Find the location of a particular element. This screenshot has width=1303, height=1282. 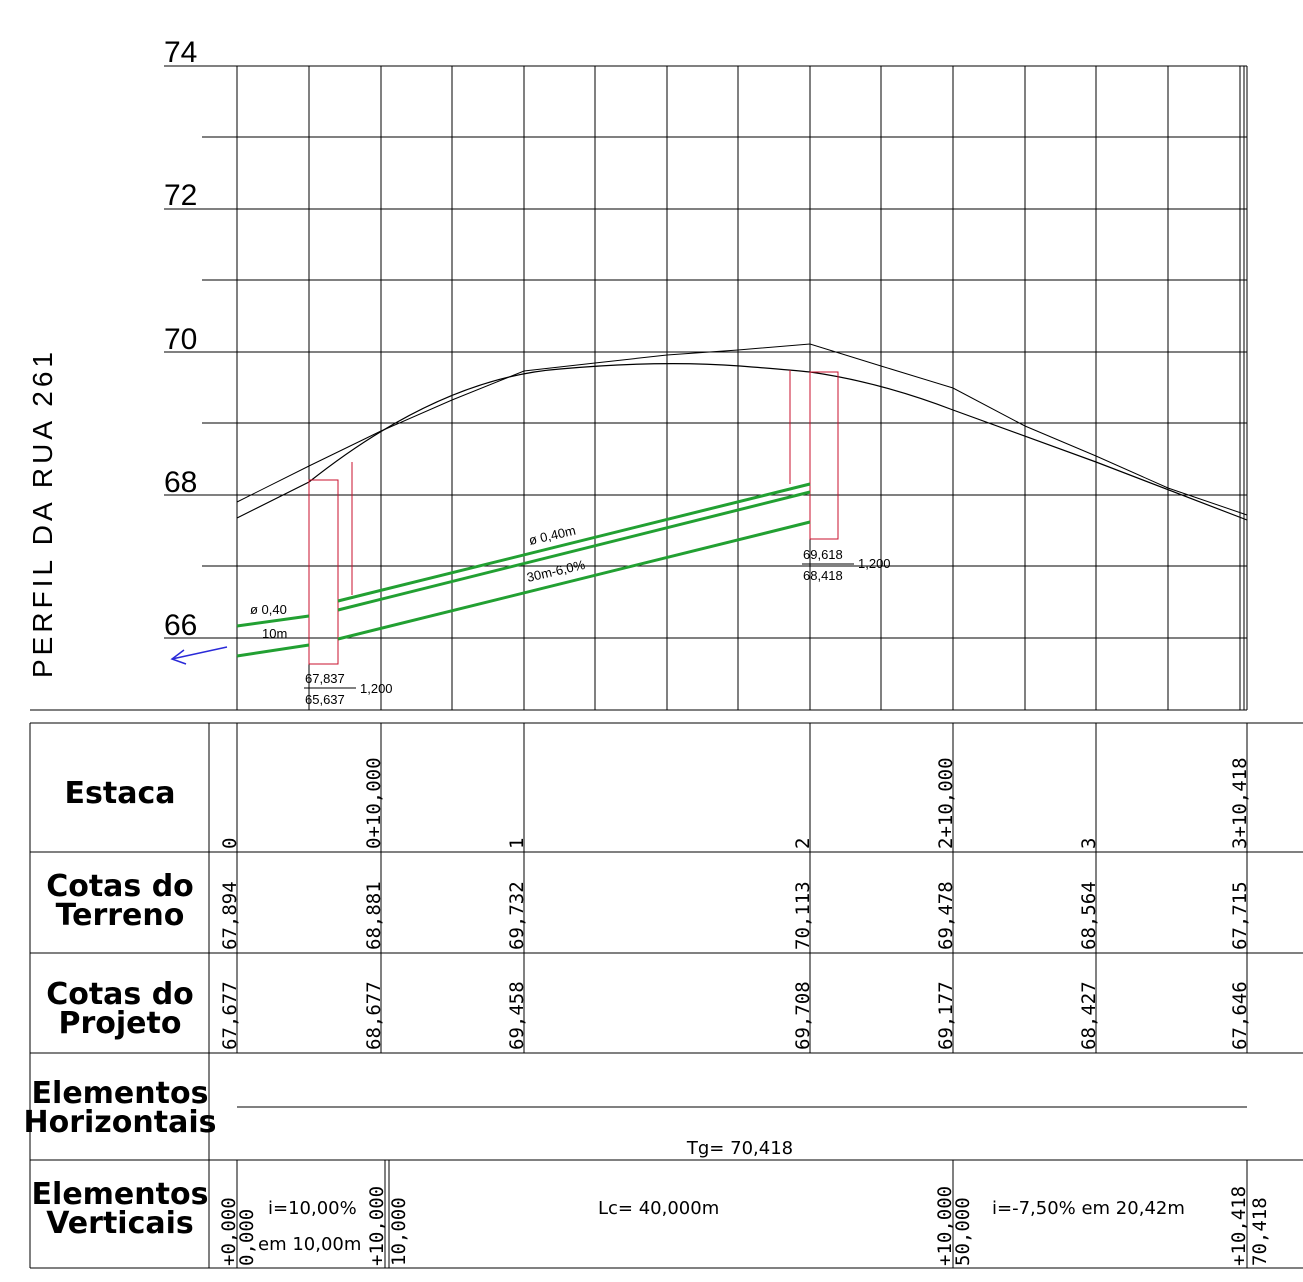

terreno-value: 68,564 is located at coordinates (1089, 915).